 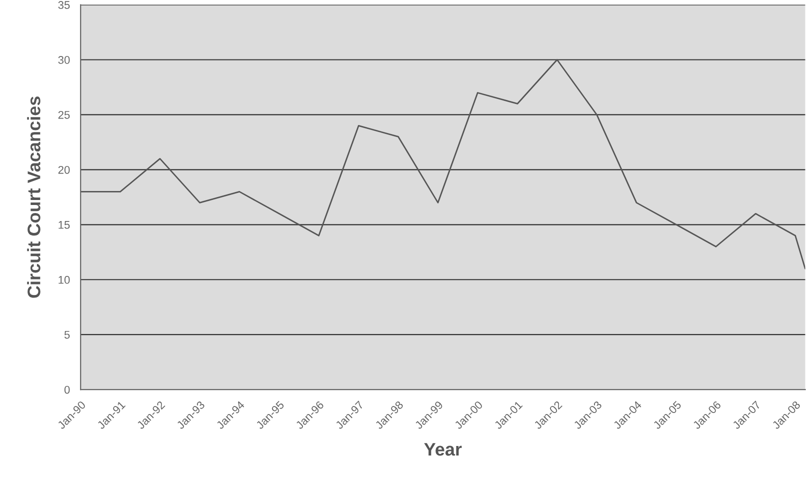 I want to click on y-tick-label: 25, so click(x=64, y=114).